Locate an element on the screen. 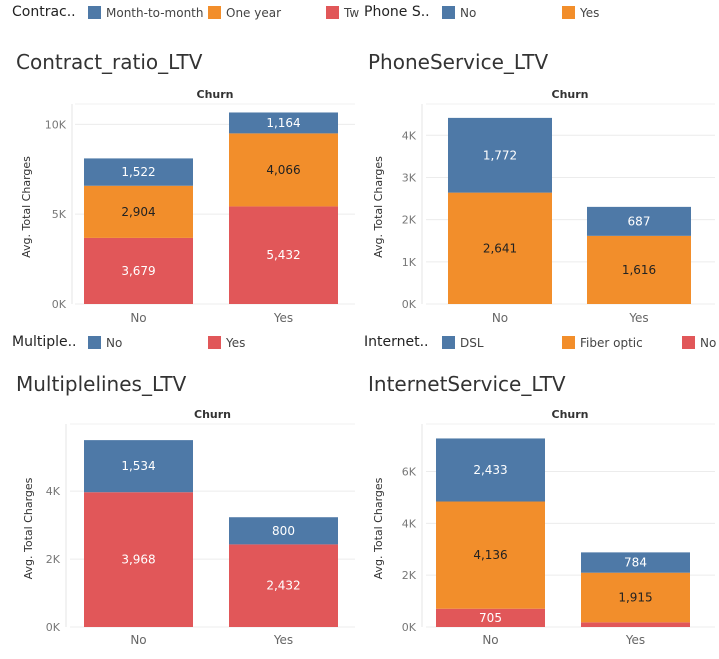 Image resolution: width=719 pixels, height=659 pixels. data-label: 3,679 is located at coordinates (138, 271).